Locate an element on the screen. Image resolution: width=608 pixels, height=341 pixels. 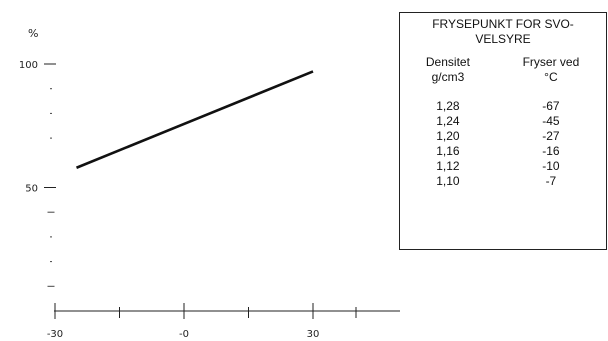
y-axis-label: % is located at coordinates (33, 33).